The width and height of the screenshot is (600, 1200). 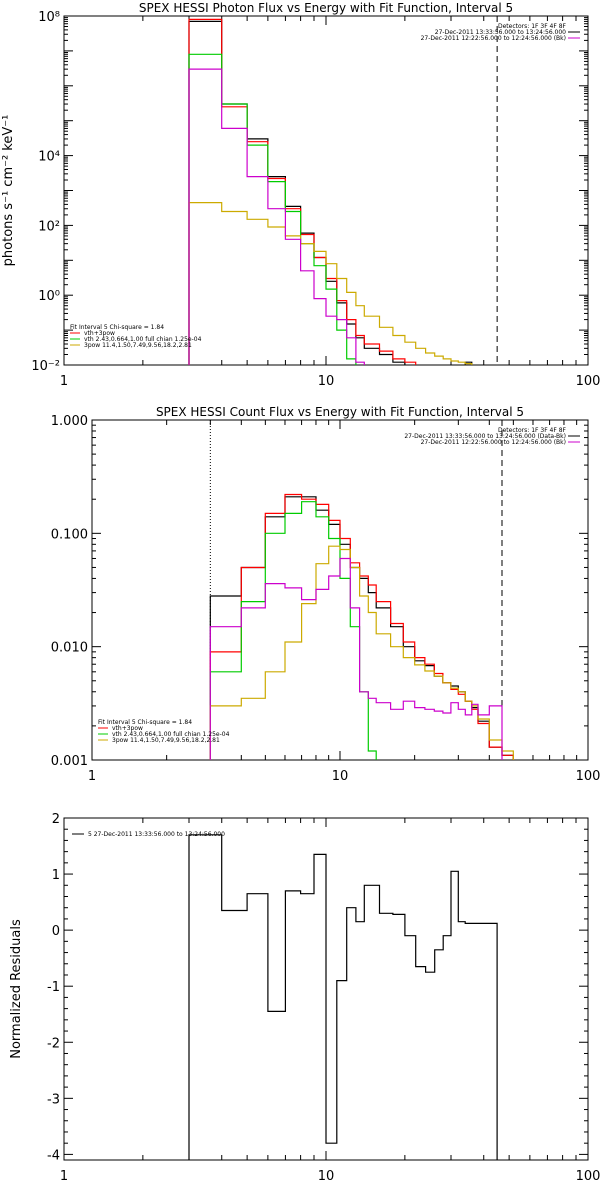 What do you see at coordinates (53, 1155) in the screenshot?
I see `y-tick-label: -4` at bounding box center [53, 1155].